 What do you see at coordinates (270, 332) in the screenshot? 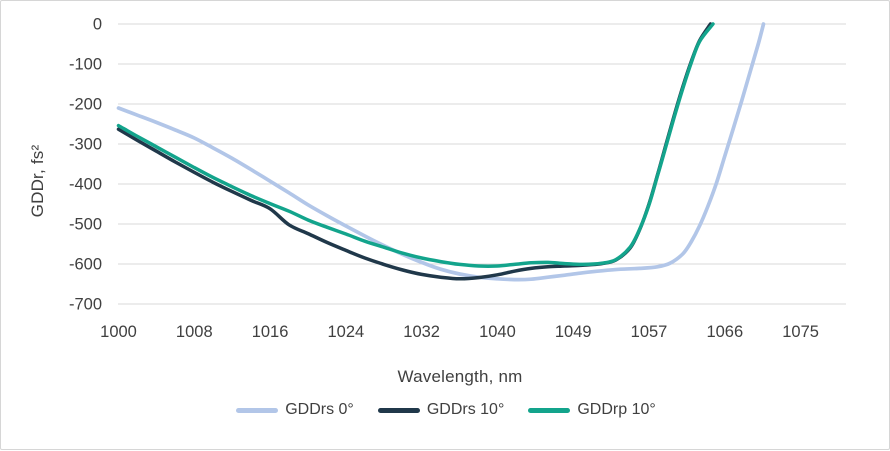
I see `x-tick-label: 1016` at bounding box center [270, 332].